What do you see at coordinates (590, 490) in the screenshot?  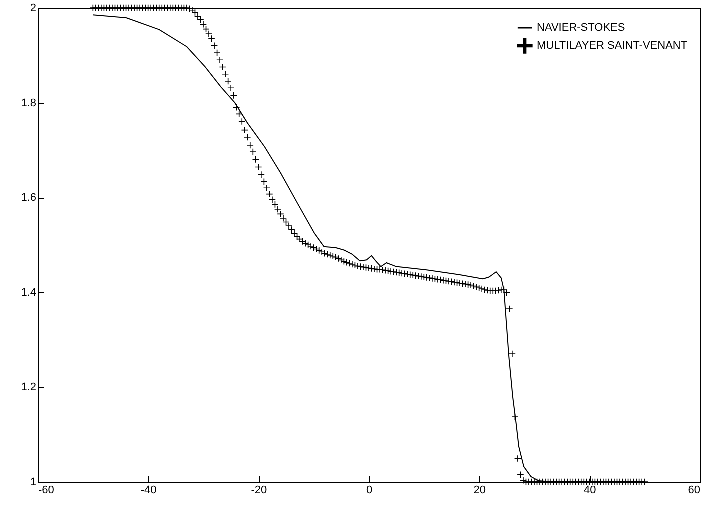 I see `x-tick-label: 40` at bounding box center [590, 490].